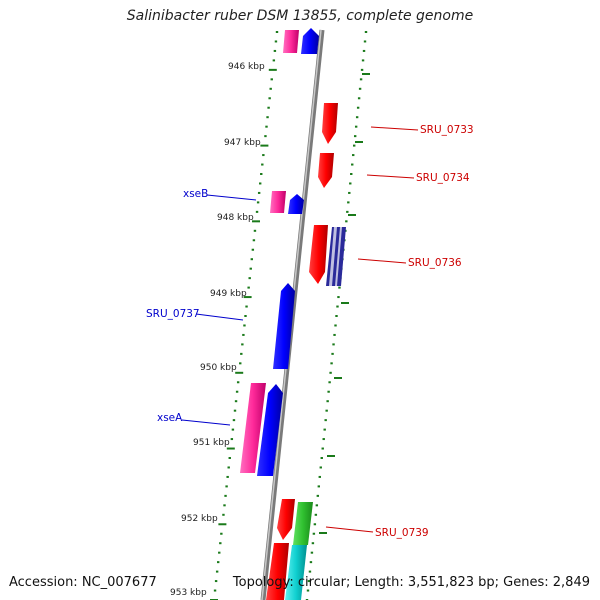 The width and height of the screenshot is (600, 600). What do you see at coordinates (435, 263) in the screenshot?
I see `label-sru0736: SRU_0736` at bounding box center [435, 263].